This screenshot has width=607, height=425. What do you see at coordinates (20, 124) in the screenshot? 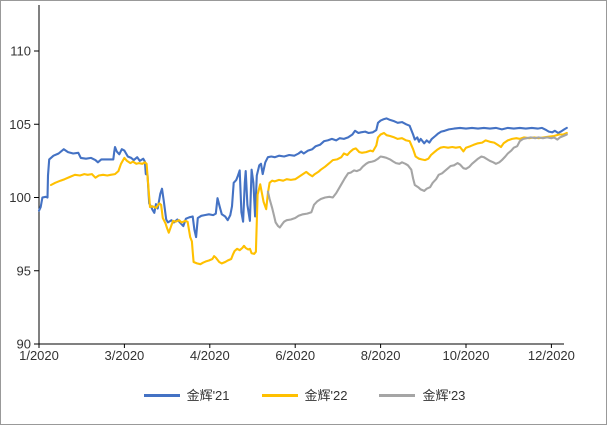
I see `y-tick-label-105: 105` at bounding box center [20, 124].